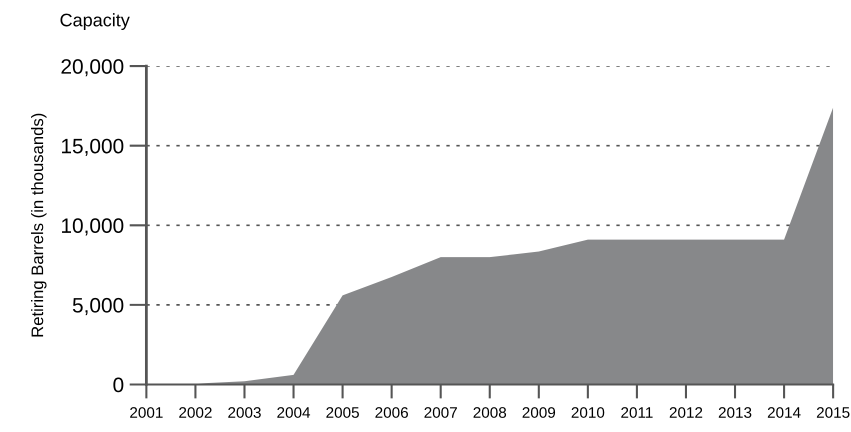 The image size is (851, 432). I want to click on x-tick-label: 2010, so click(588, 412).